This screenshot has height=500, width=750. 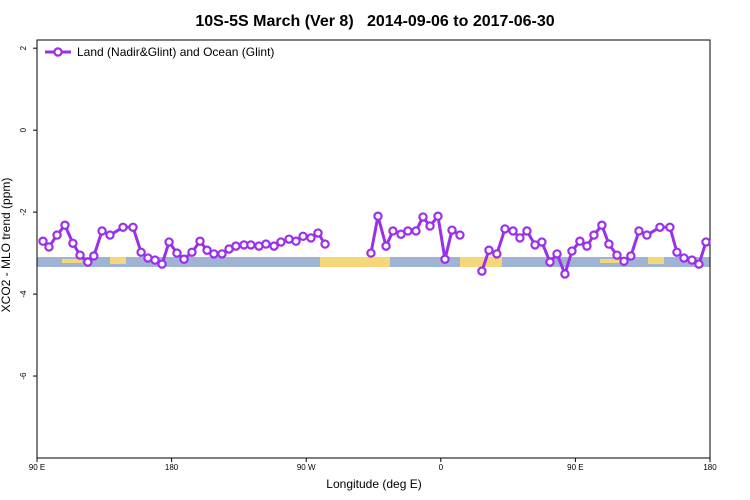 What do you see at coordinates (23, 212) in the screenshot?
I see `y-tick-label: -2` at bounding box center [23, 212].